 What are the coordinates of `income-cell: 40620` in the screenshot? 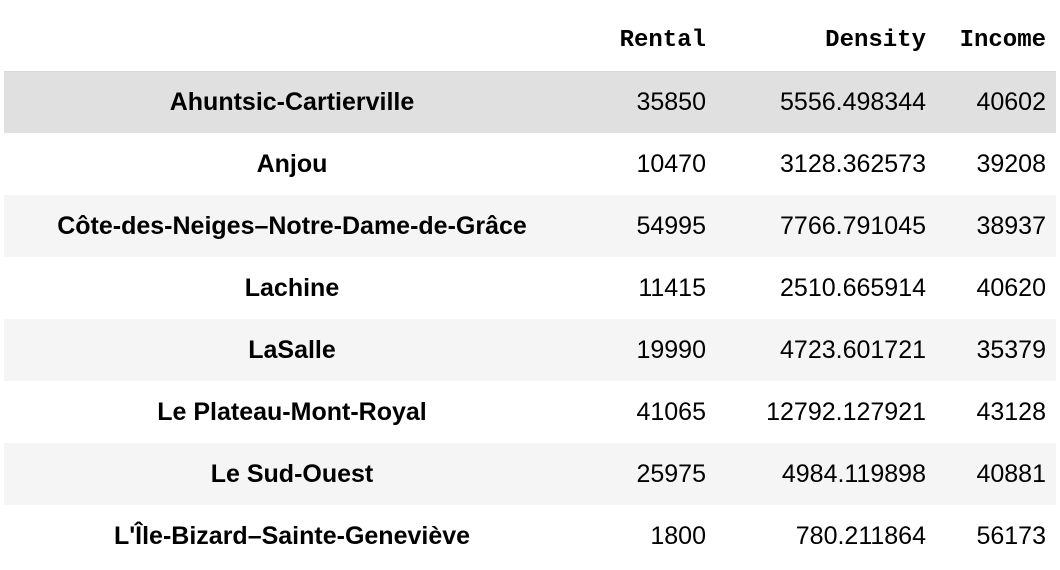 It's located at (1011, 287).